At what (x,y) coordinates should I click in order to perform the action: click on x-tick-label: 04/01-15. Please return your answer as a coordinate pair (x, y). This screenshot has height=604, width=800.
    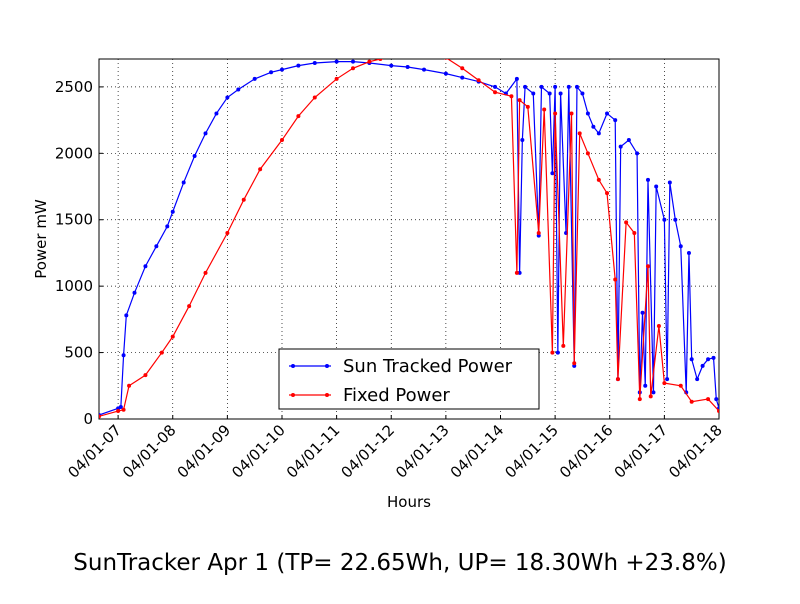
    Looking at the image, I should click on (531, 451).